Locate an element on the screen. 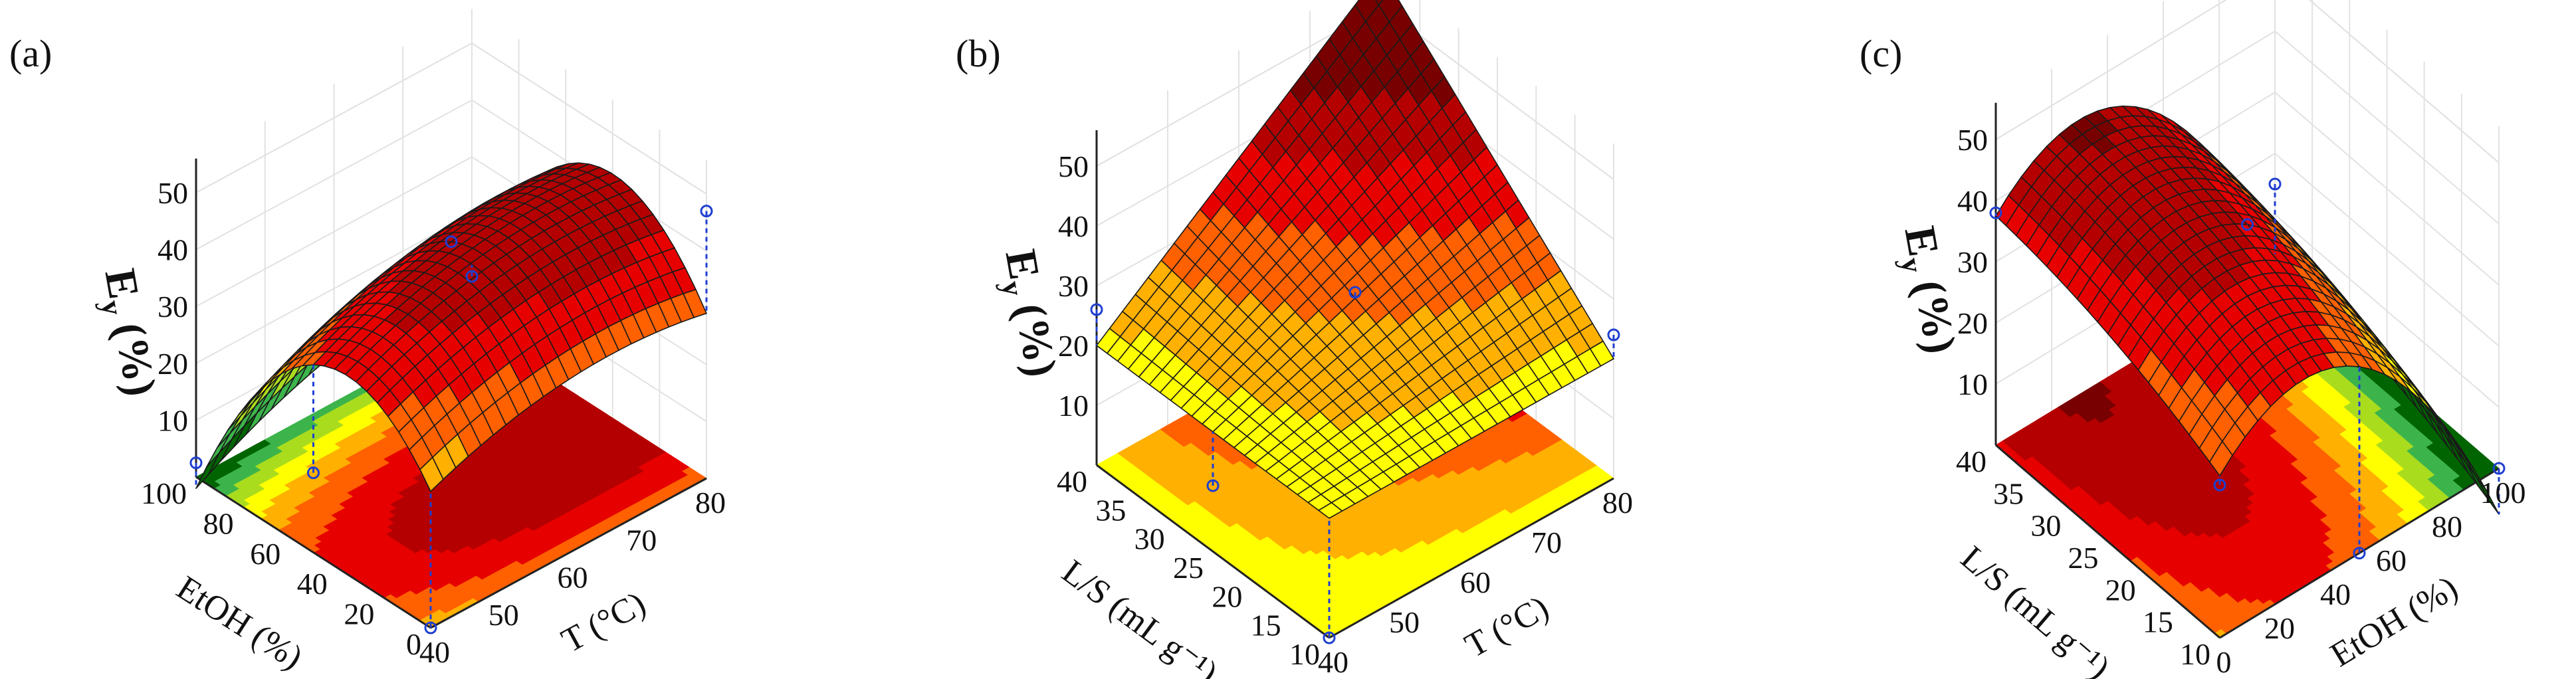  x-tick-label: 100 is located at coordinates (2503, 493).